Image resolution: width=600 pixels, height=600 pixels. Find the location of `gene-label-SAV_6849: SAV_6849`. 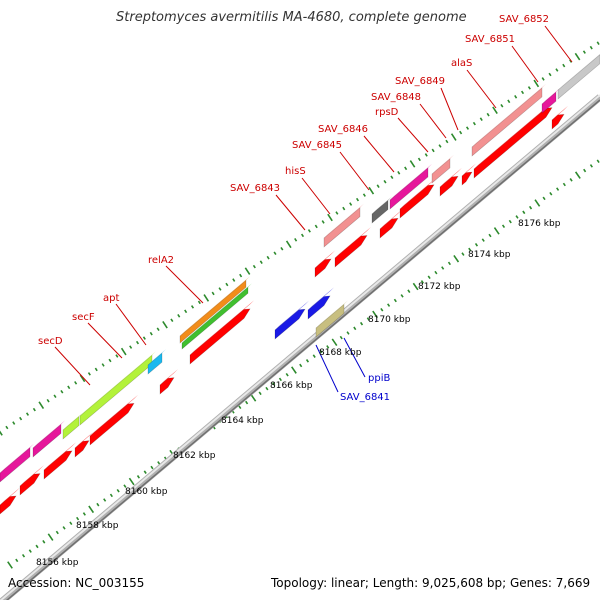

gene-label-SAV_6849: SAV_6849 is located at coordinates (420, 81).